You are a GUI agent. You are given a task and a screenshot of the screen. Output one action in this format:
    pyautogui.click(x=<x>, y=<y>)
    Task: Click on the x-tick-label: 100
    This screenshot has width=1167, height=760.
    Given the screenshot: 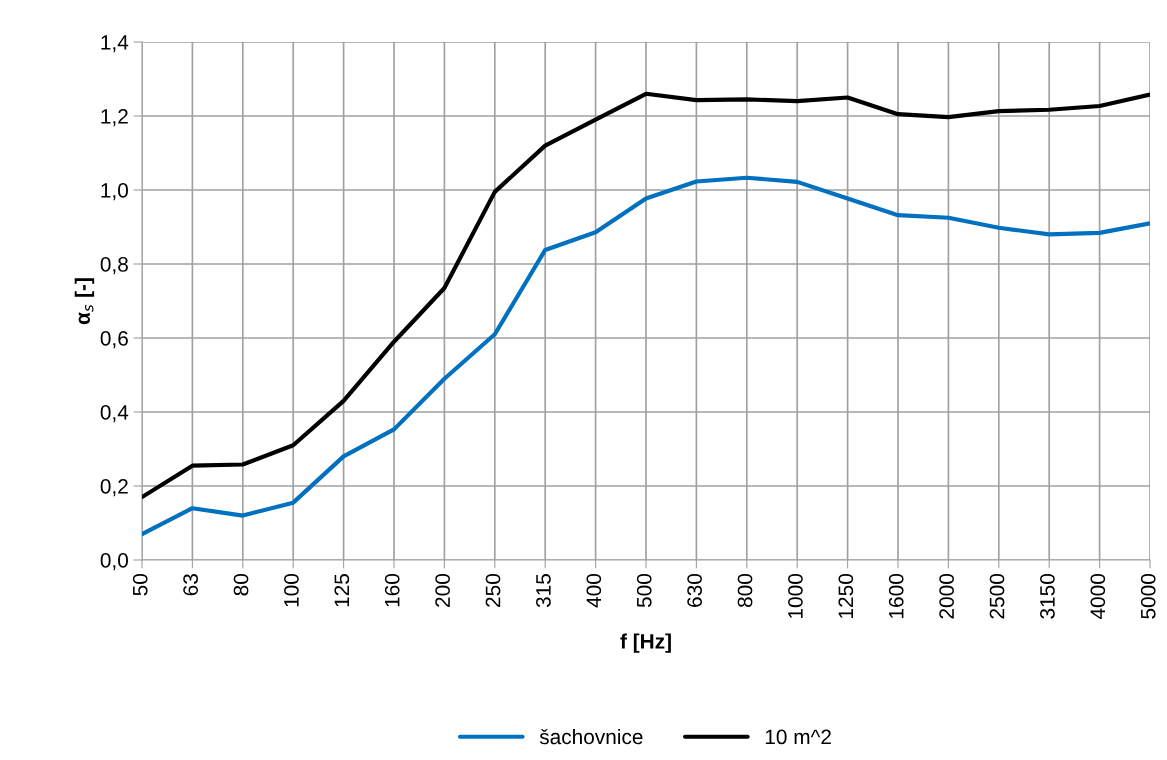 What is the action you would take?
    pyautogui.click(x=291, y=590)
    